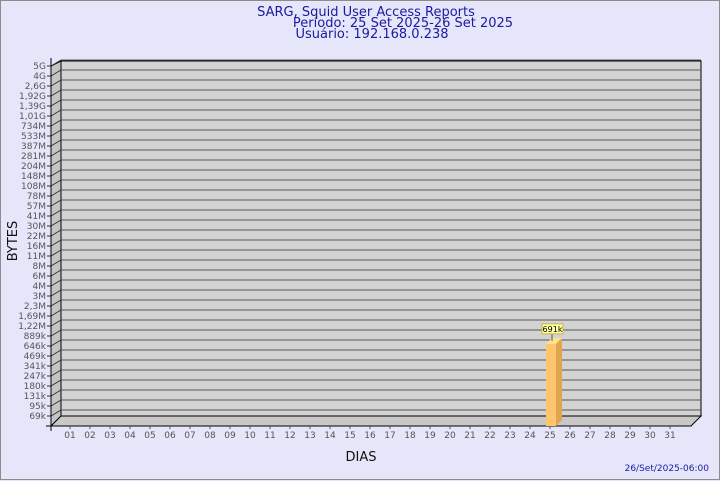  Describe the element at coordinates (309, 436) in the screenshot. I see `x-tick-label: 13` at that location.